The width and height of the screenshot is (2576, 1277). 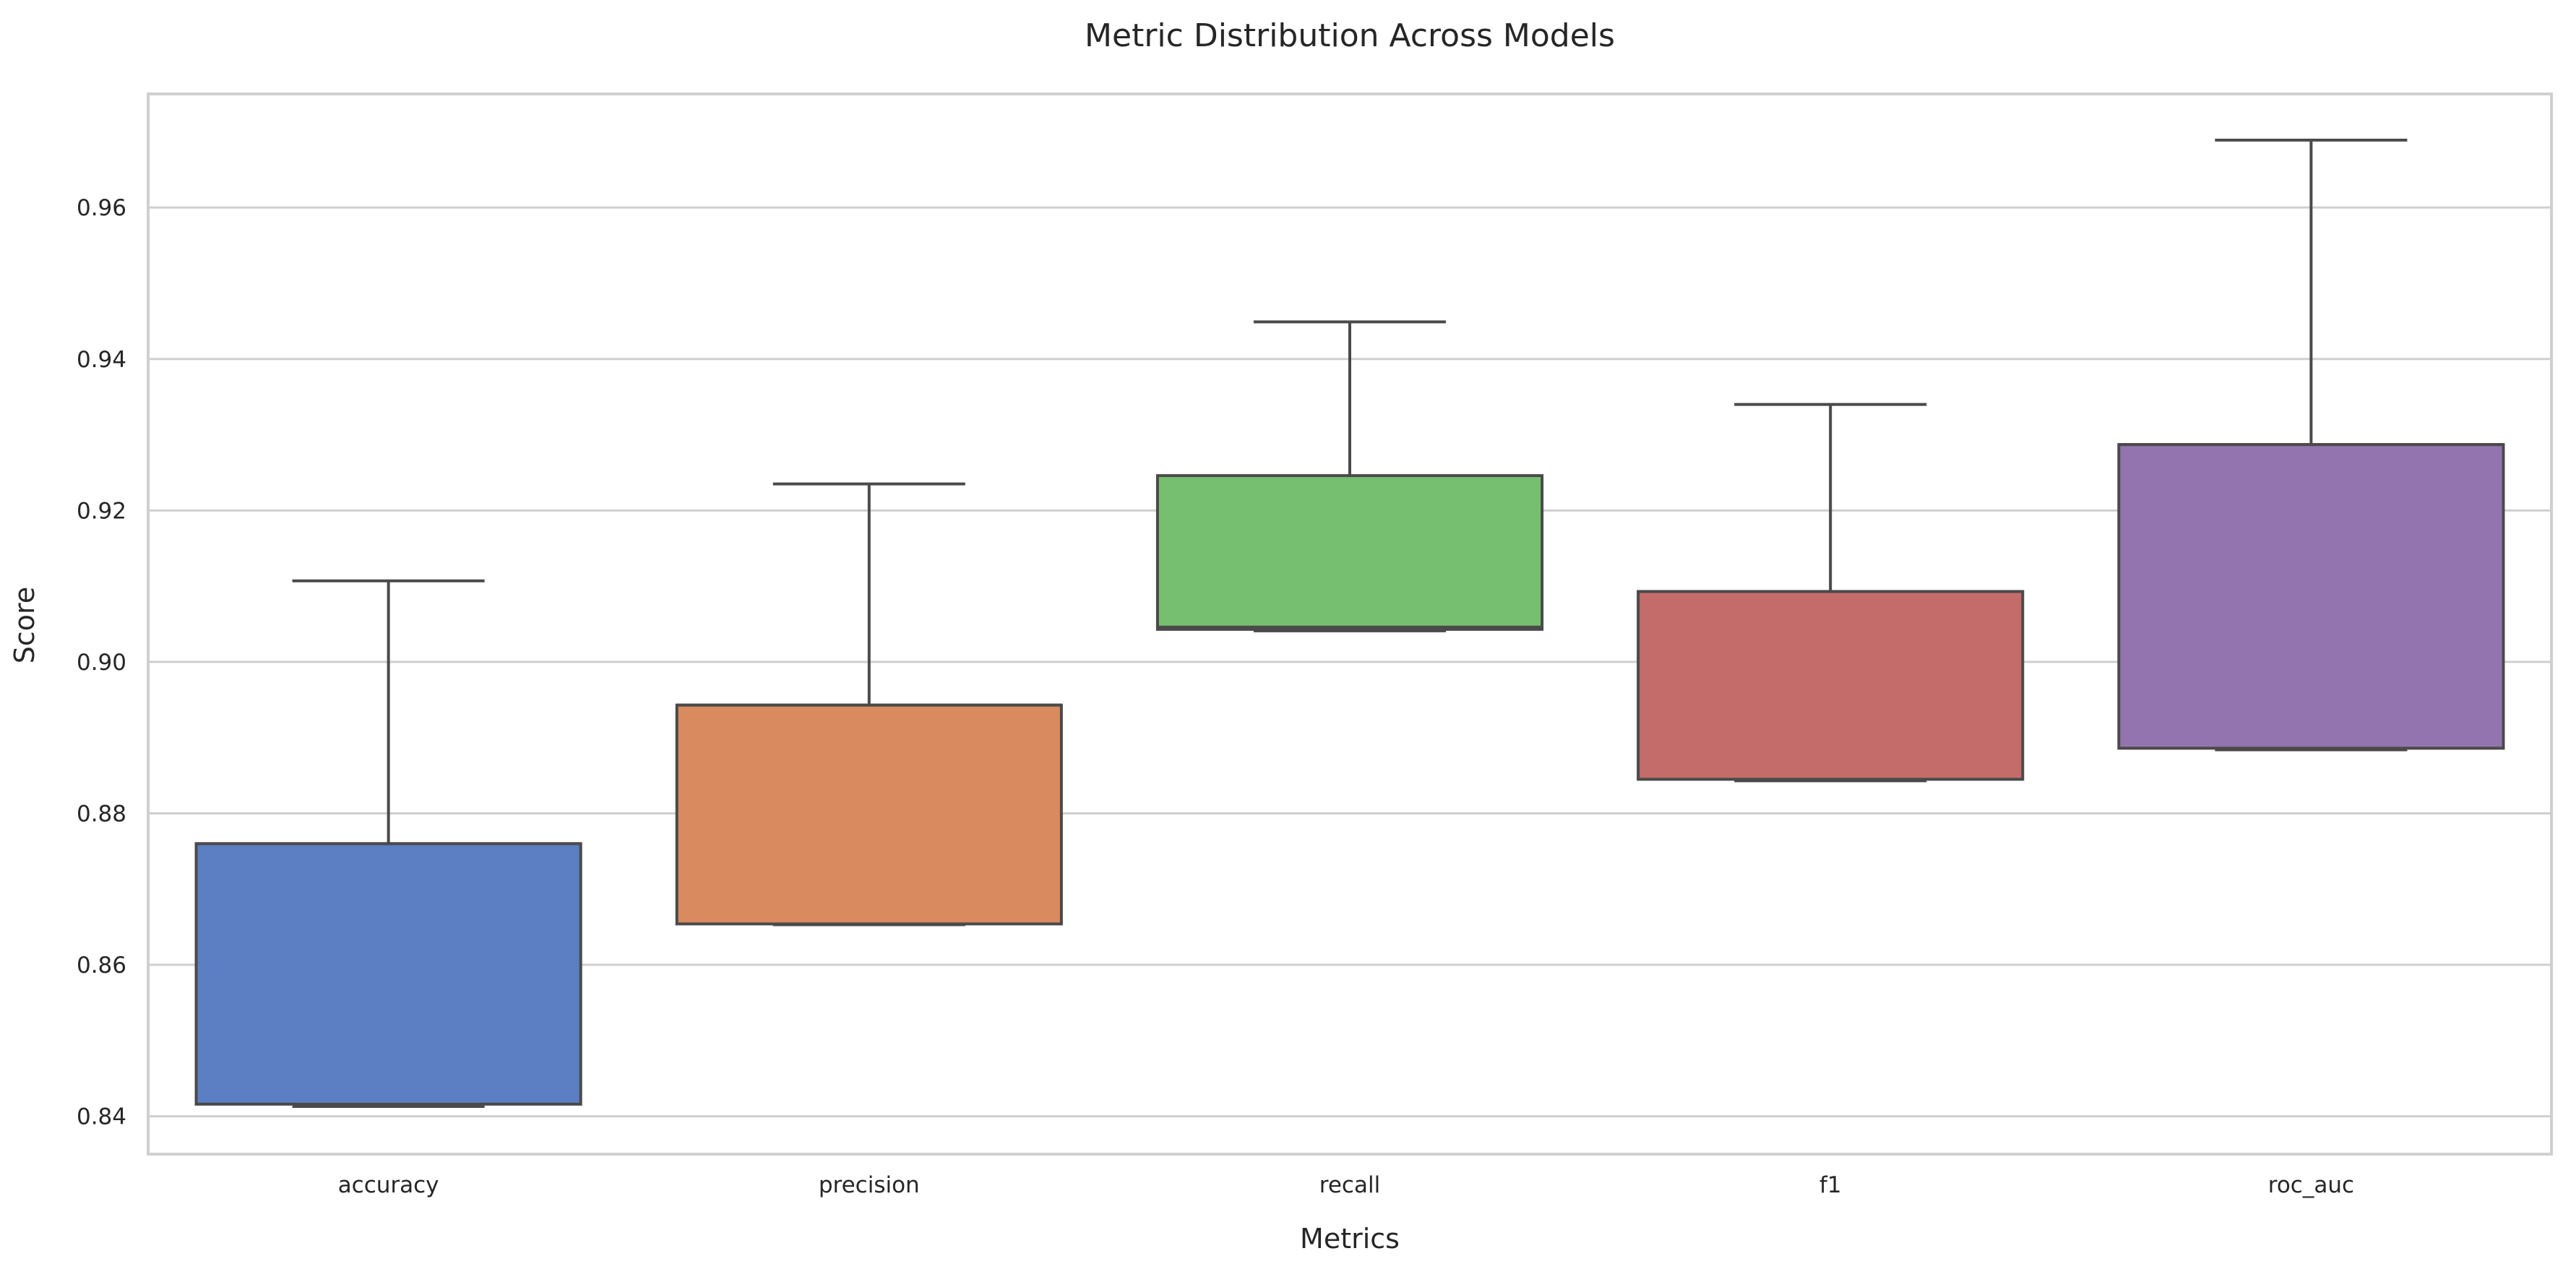 What do you see at coordinates (101, 663) in the screenshot?
I see `y-tick-label: 0.90` at bounding box center [101, 663].